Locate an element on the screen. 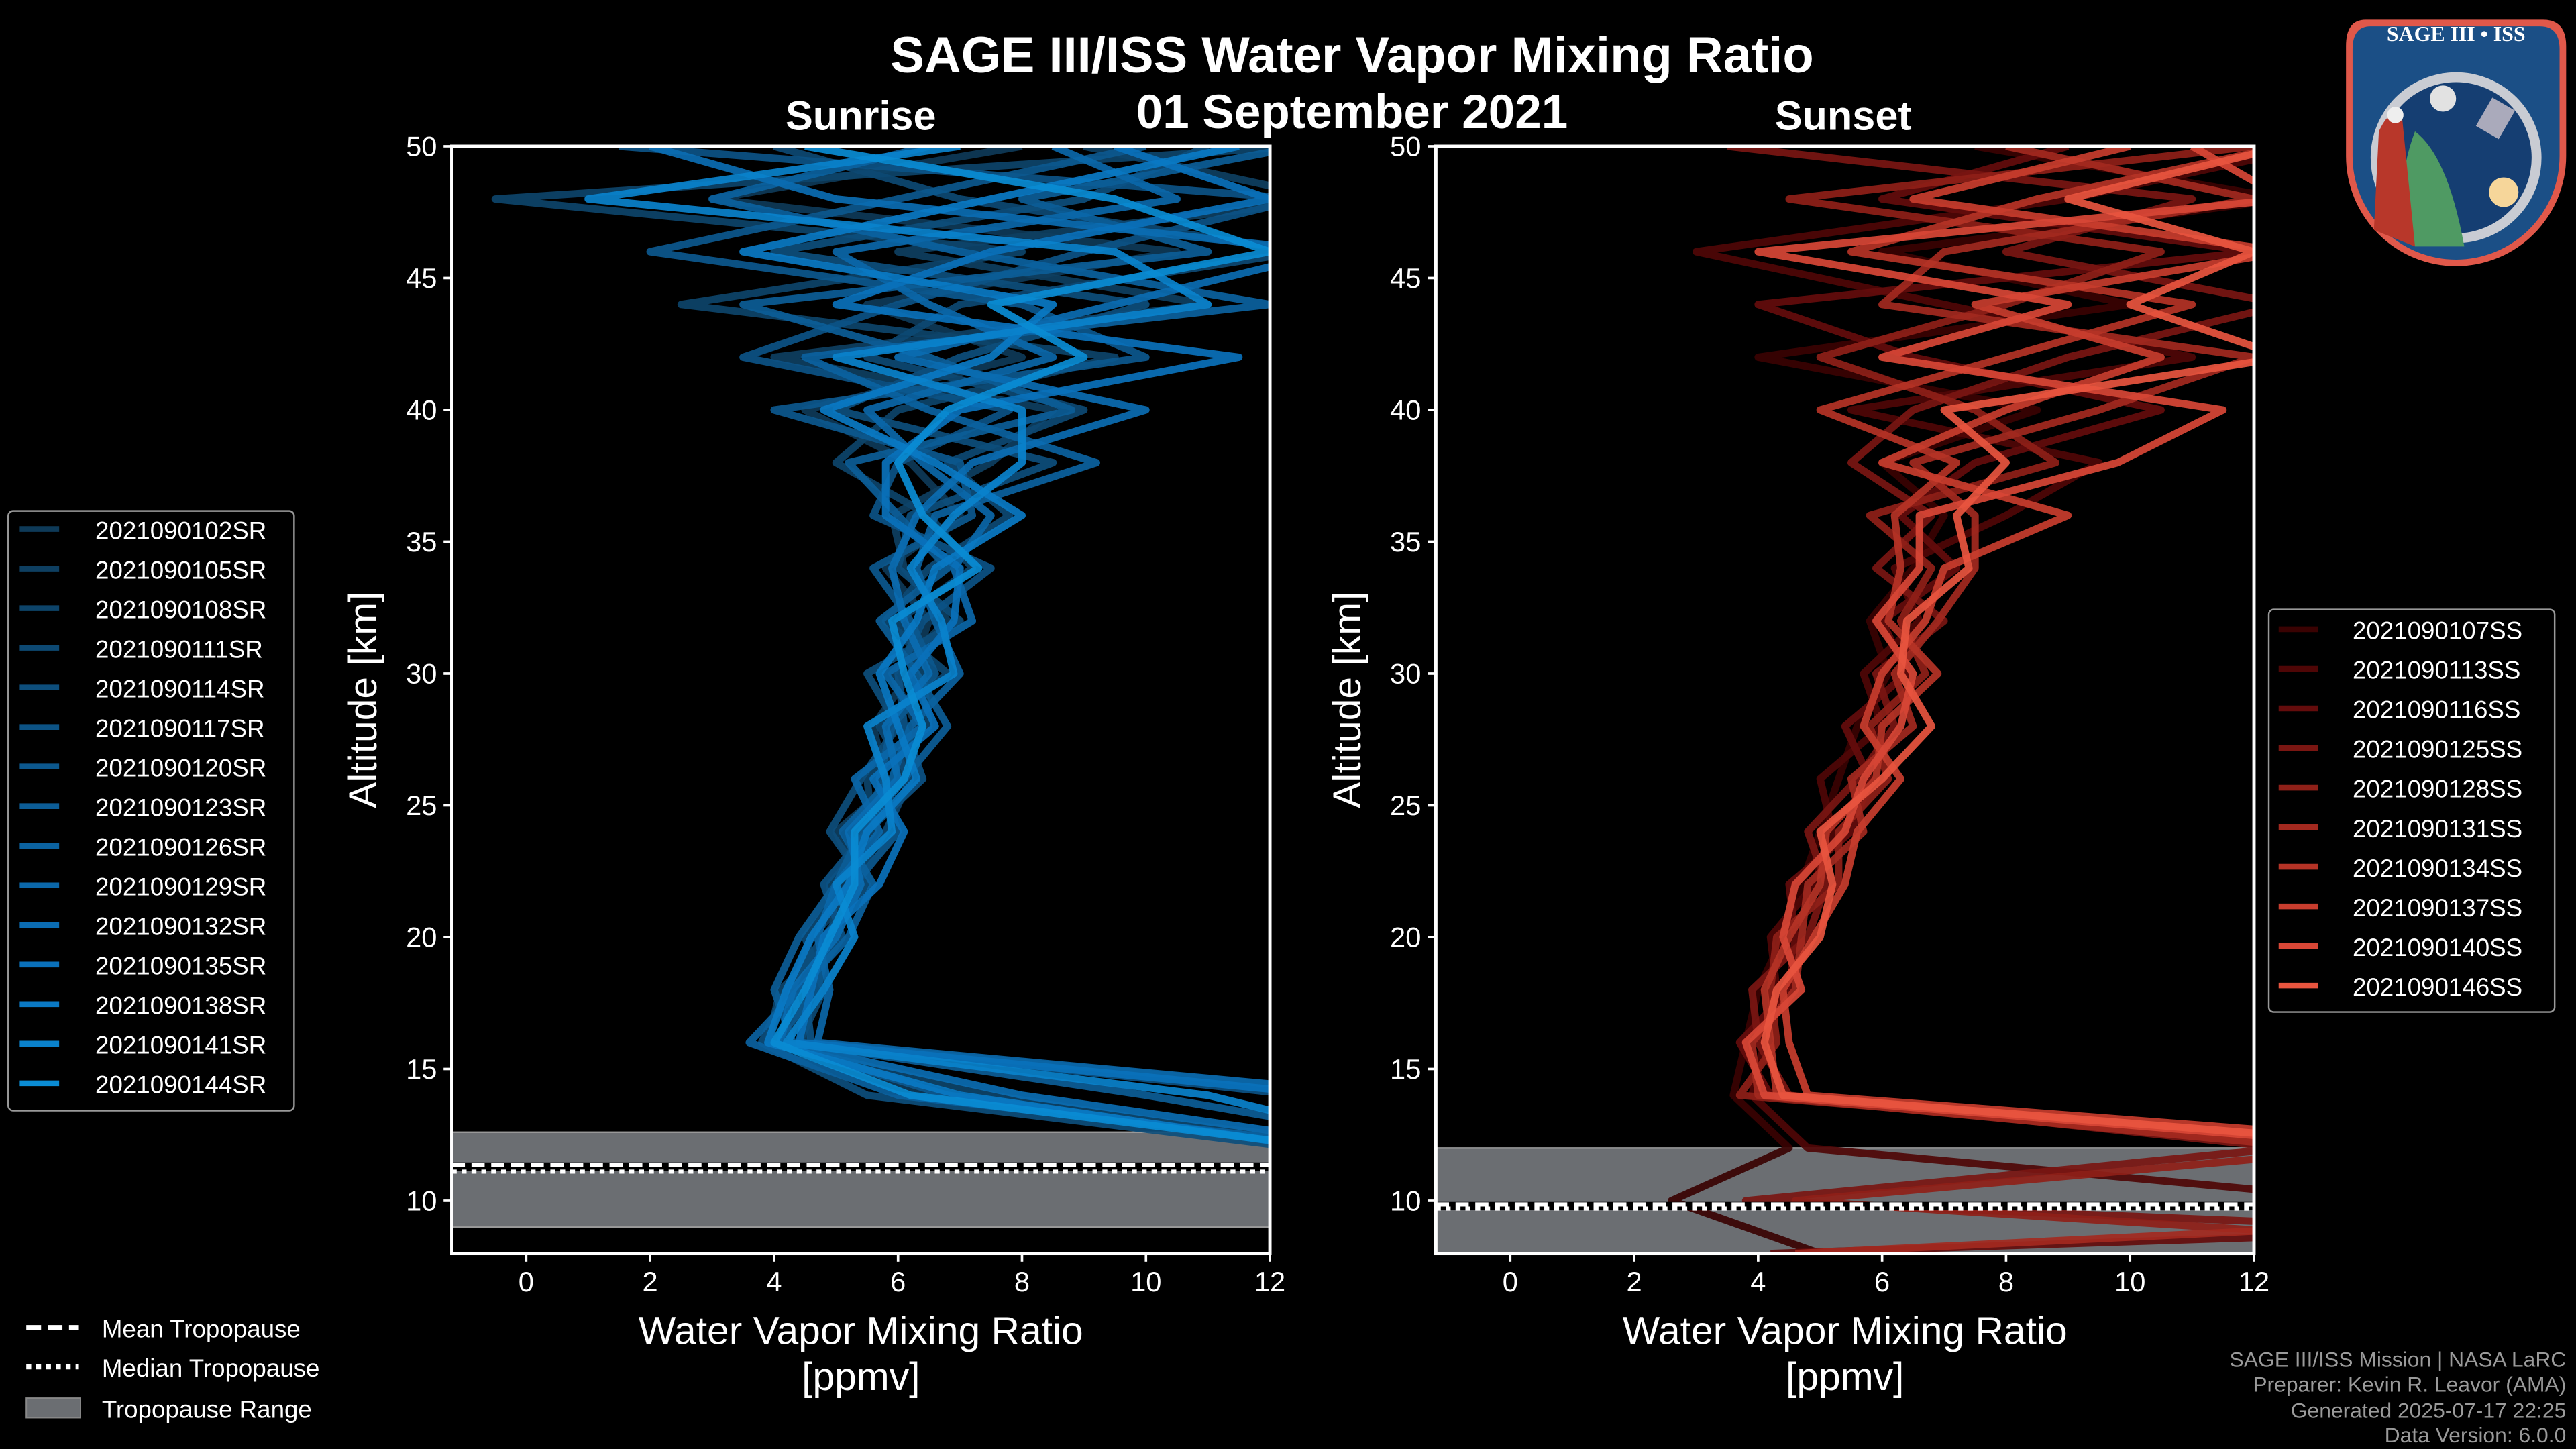 The width and height of the screenshot is (2576, 1449). legend-entry: 2021090128SS is located at coordinates (2437, 789).